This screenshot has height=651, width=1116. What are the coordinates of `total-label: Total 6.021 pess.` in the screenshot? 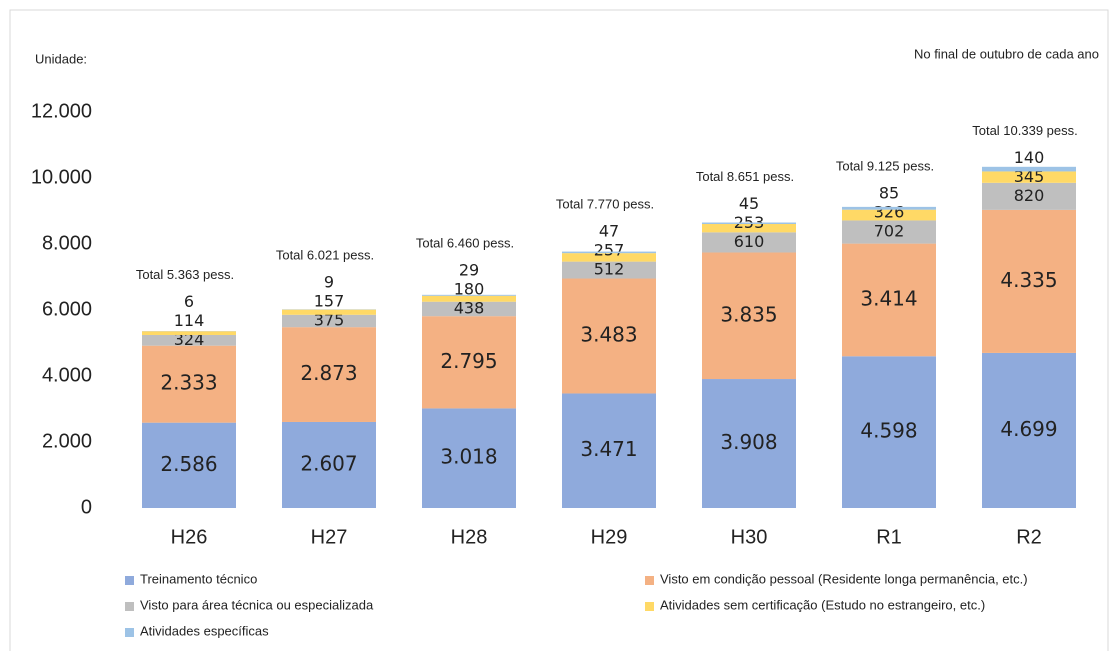 It's located at (325, 254).